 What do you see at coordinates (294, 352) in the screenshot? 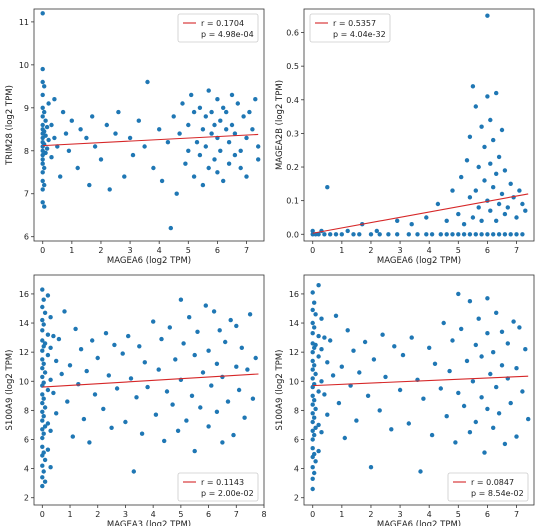
I see `y-tick-label: 12` at bounding box center [294, 352].